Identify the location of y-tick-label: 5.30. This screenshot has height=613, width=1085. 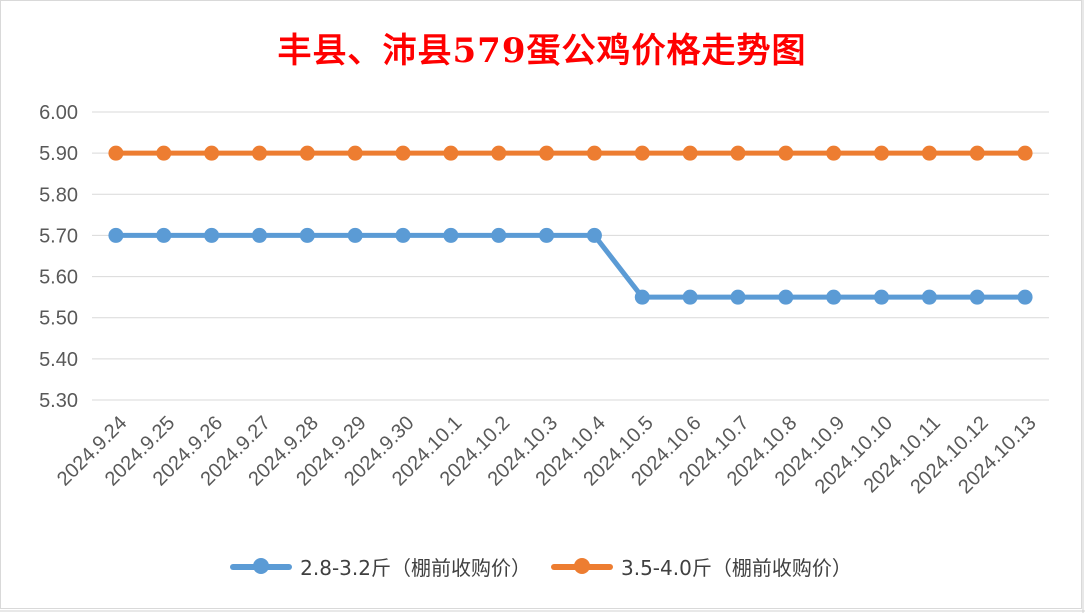
(58, 401).